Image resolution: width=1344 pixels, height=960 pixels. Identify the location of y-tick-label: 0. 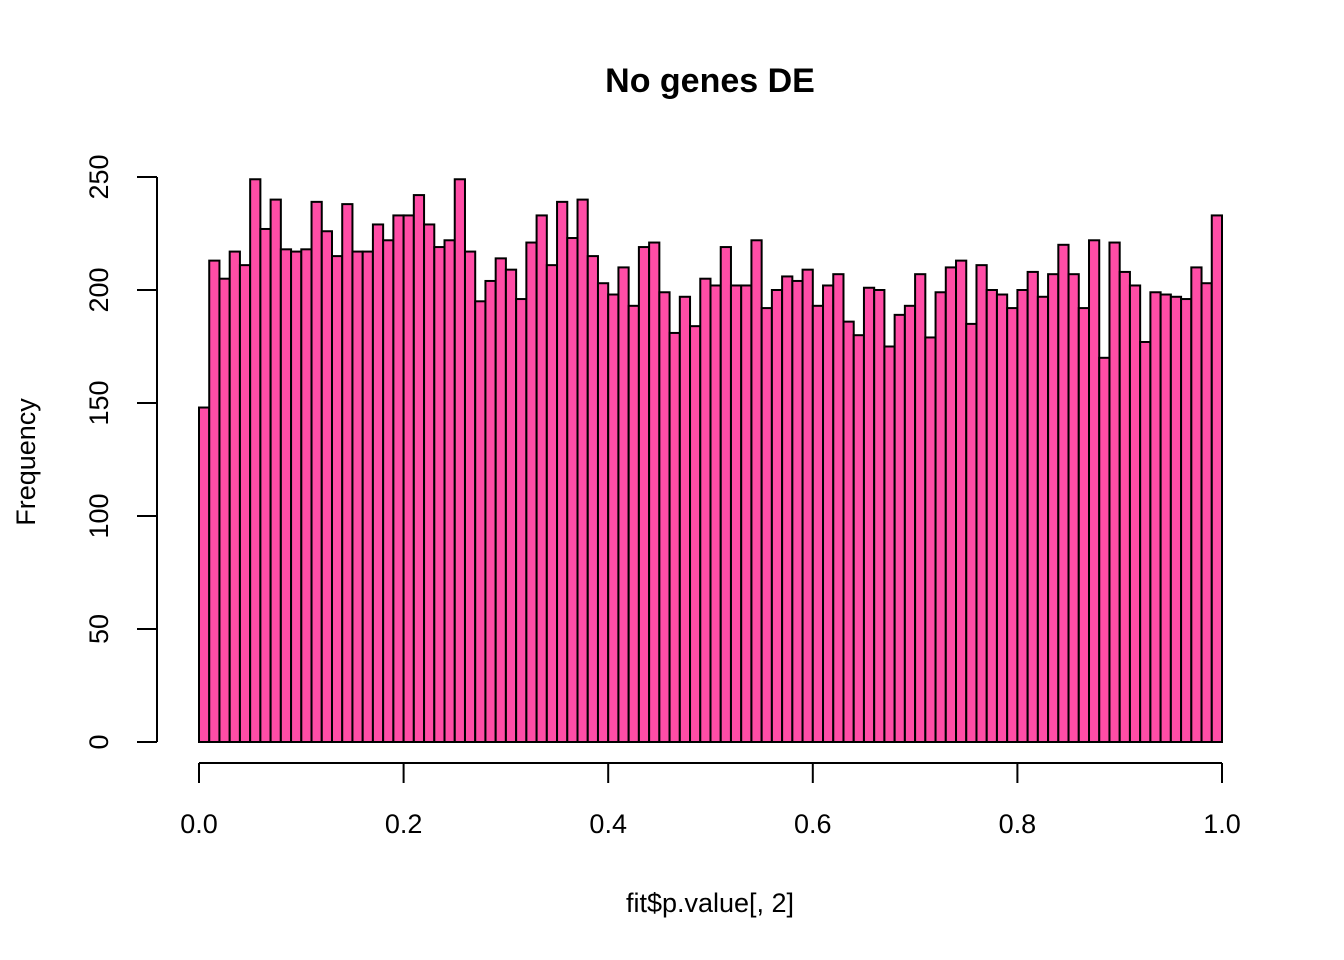
(99, 741).